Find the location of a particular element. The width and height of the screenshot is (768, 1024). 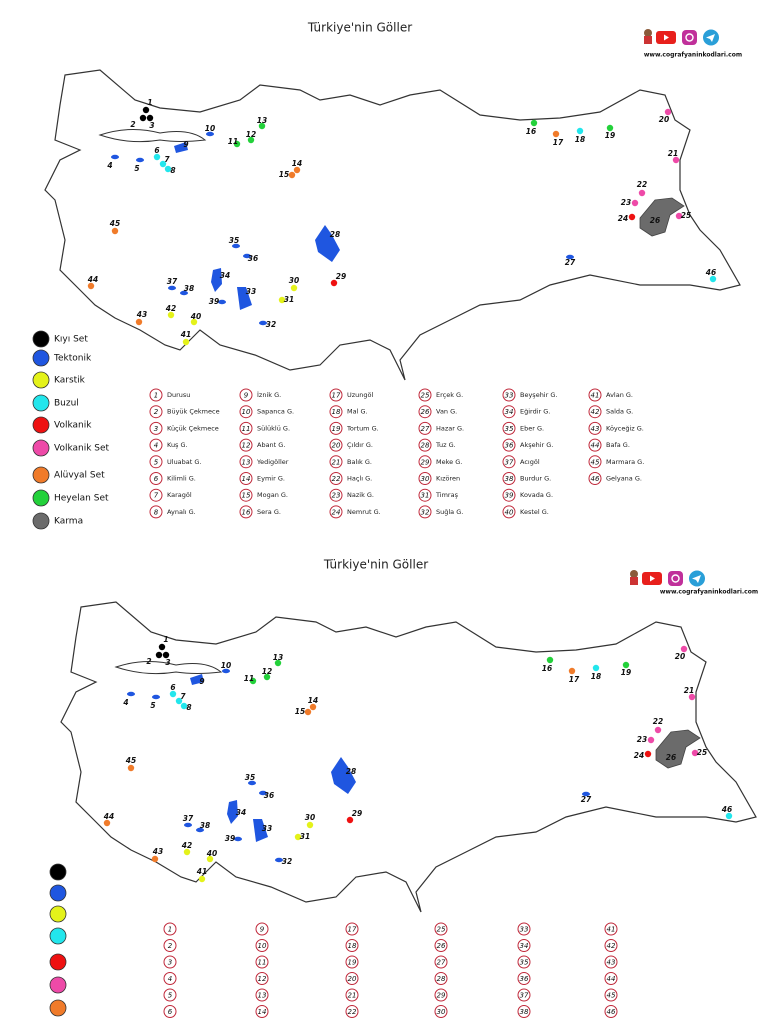

list-number: 19 is located at coordinates (336, 429).